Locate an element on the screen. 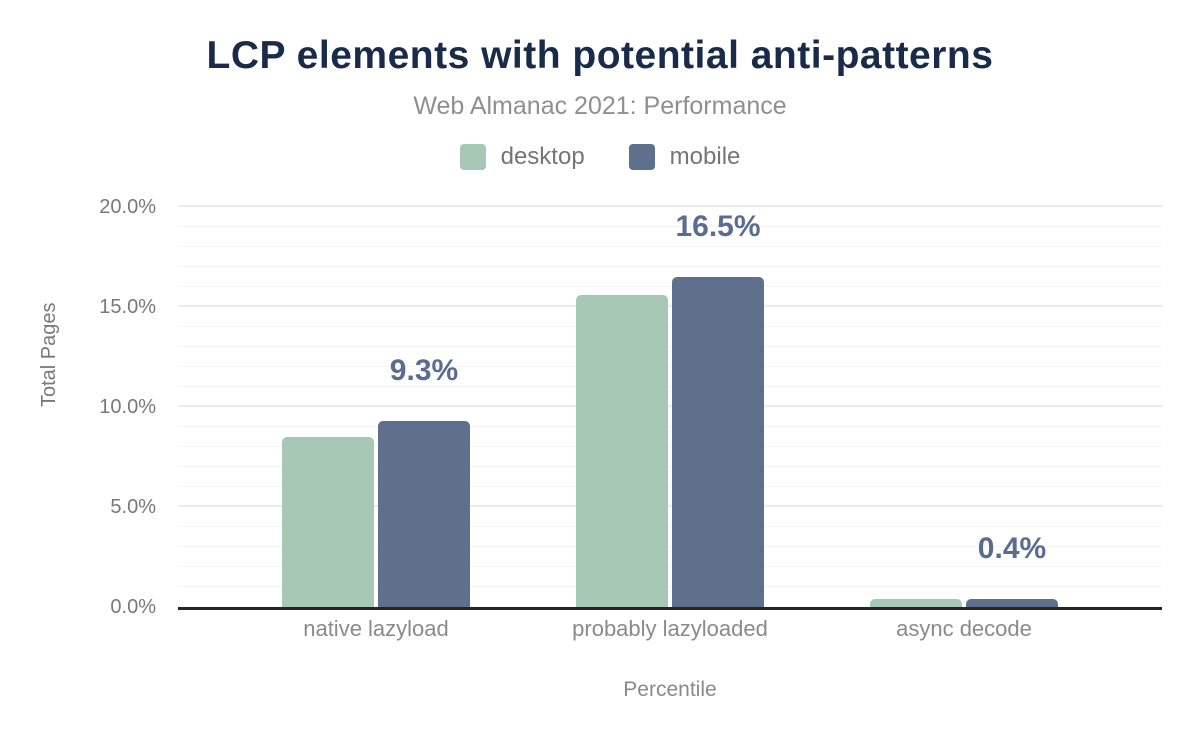  legend-item-mobile: mobile is located at coordinates (684, 157).